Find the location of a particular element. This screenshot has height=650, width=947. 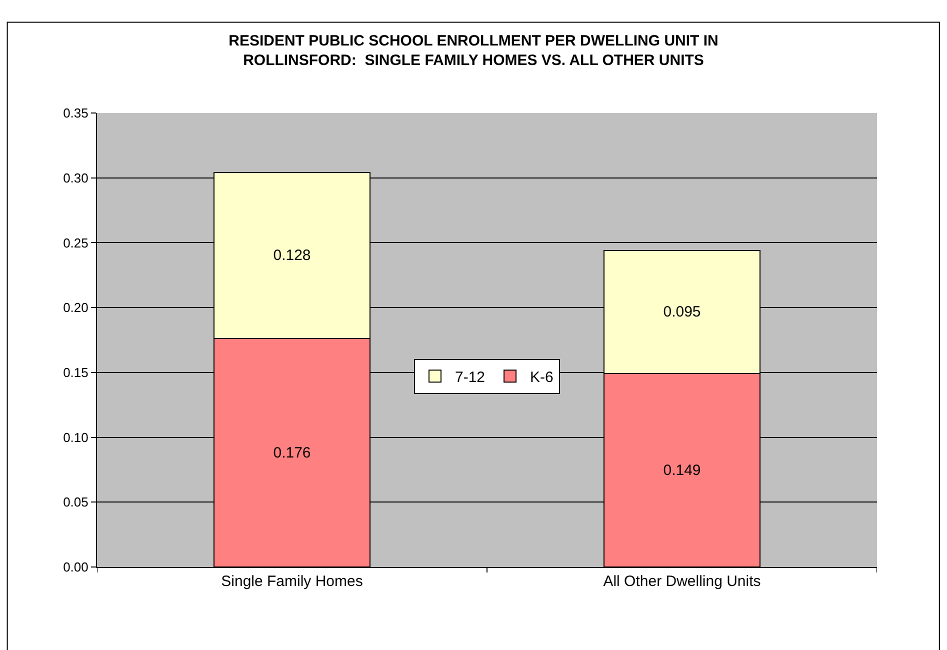

legend-label: 7-12 is located at coordinates (470, 377).